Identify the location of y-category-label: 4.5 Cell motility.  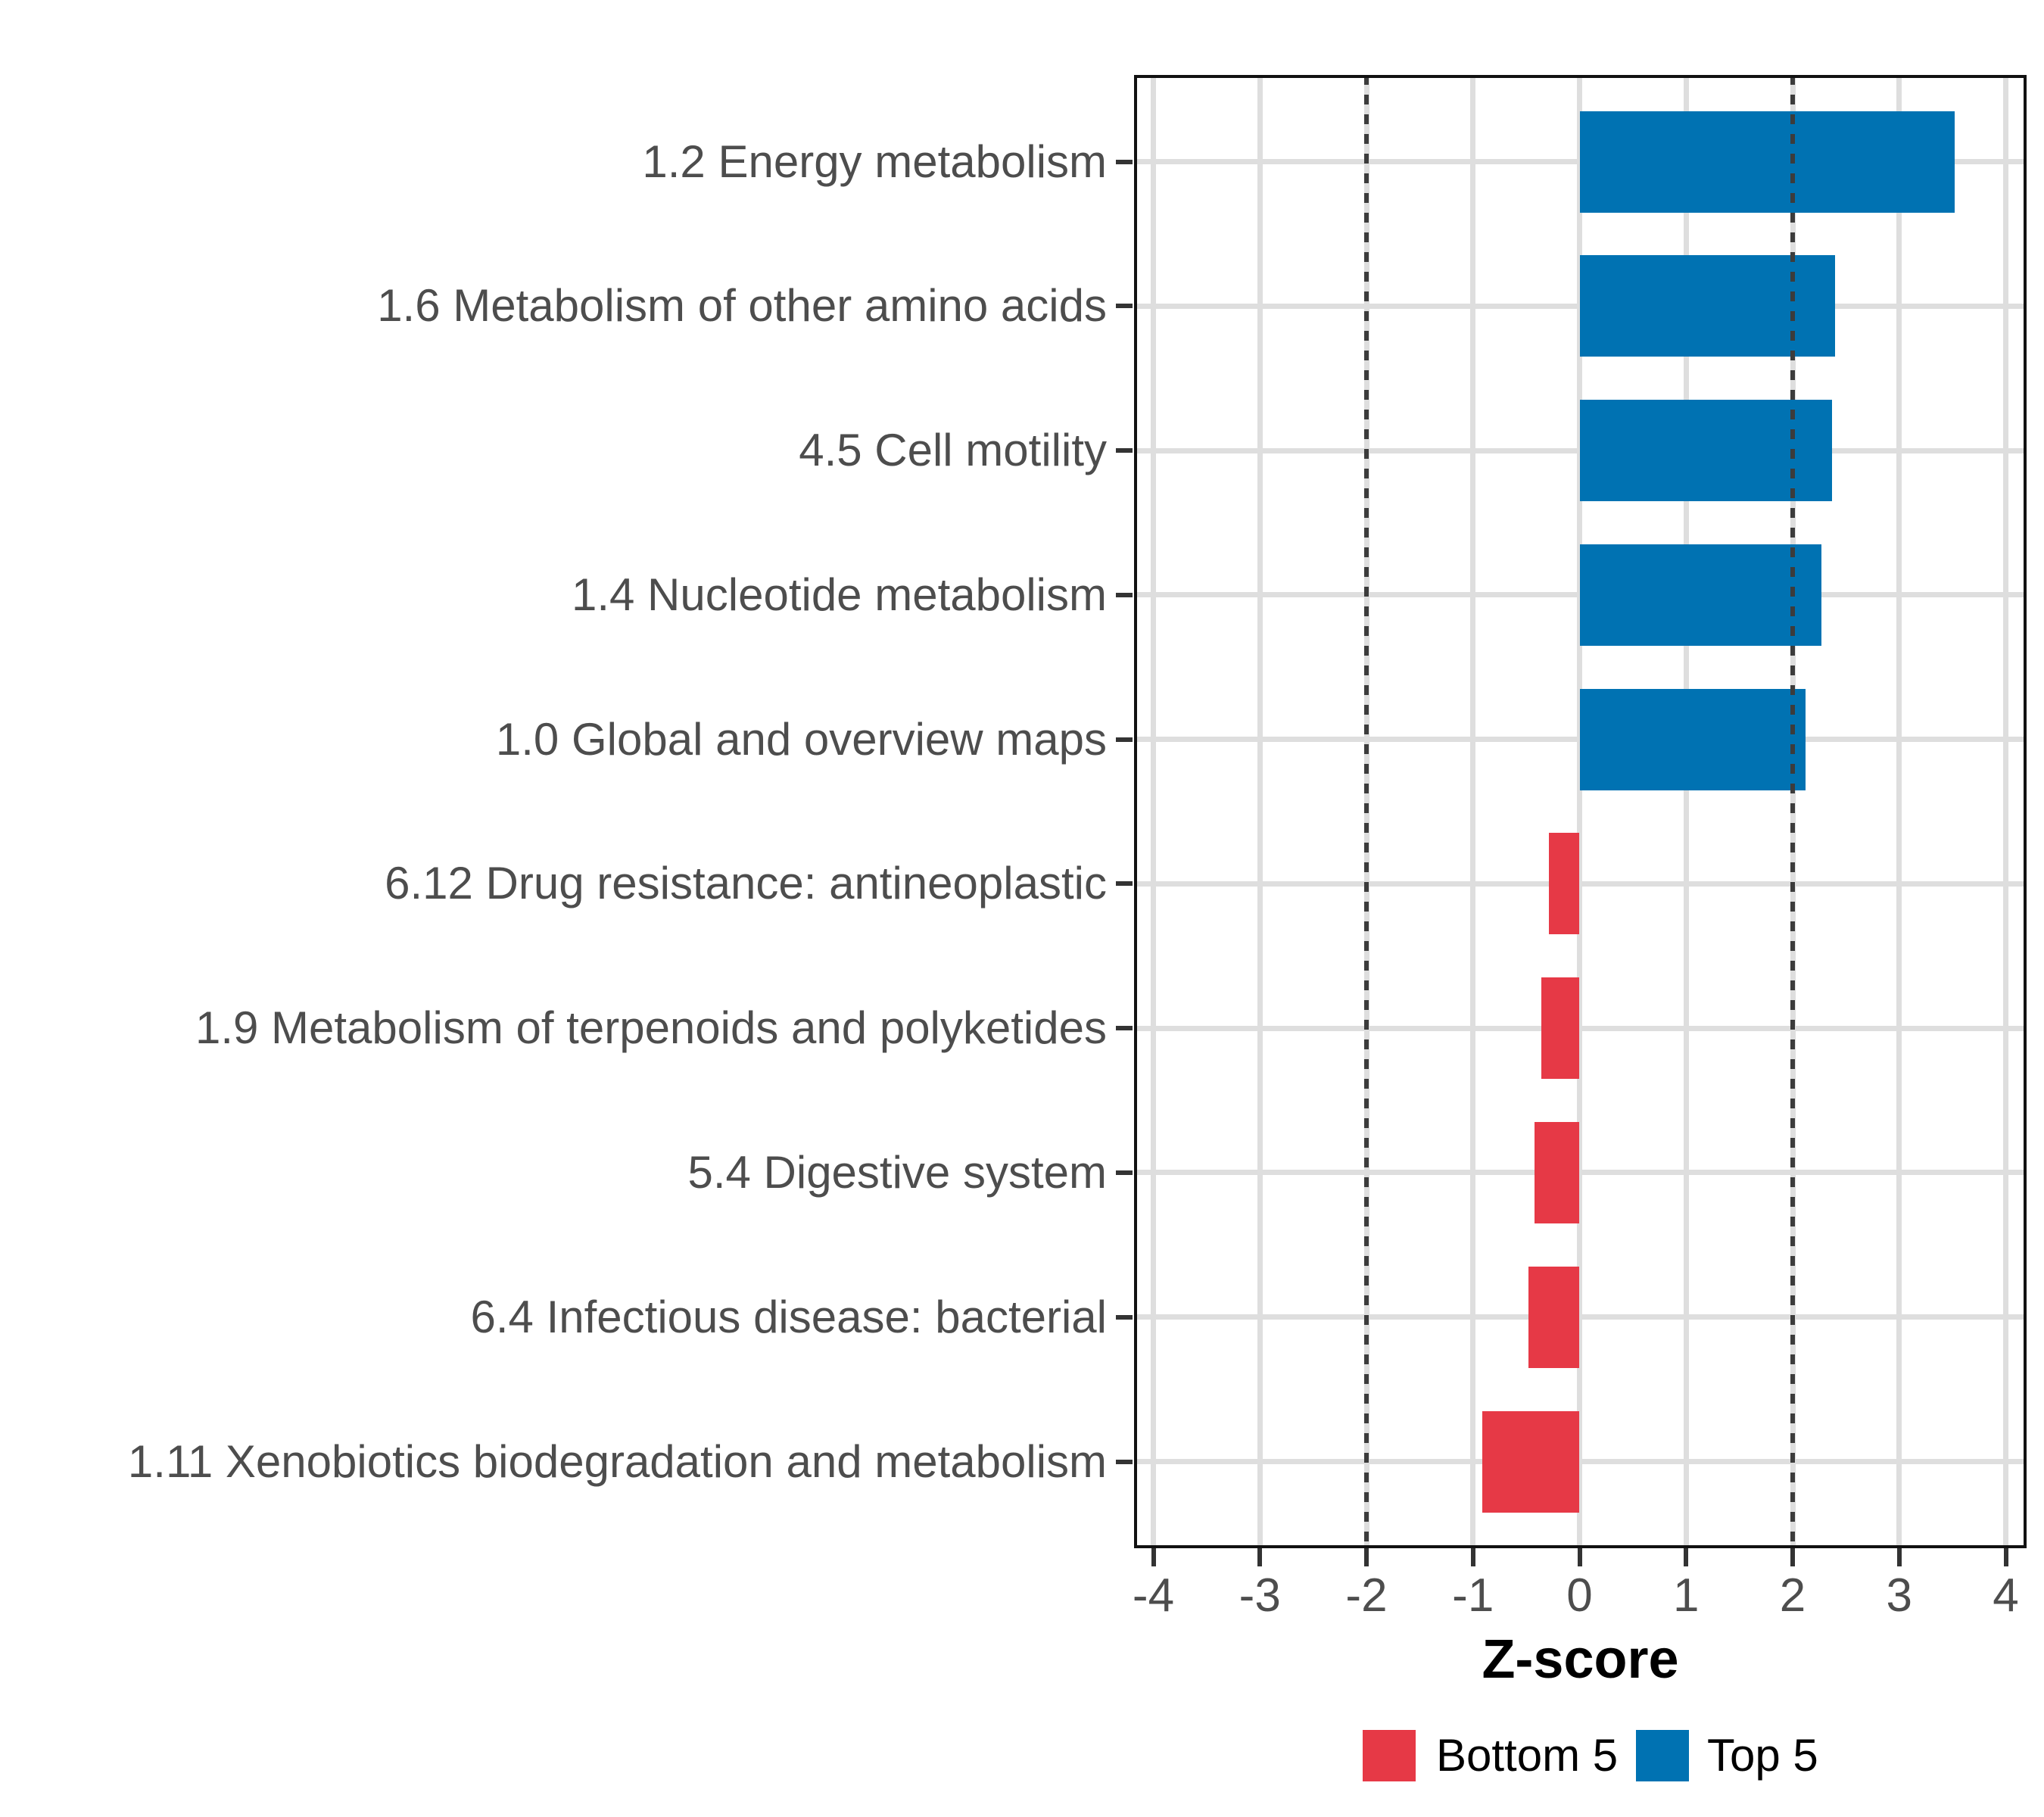
(953, 450).